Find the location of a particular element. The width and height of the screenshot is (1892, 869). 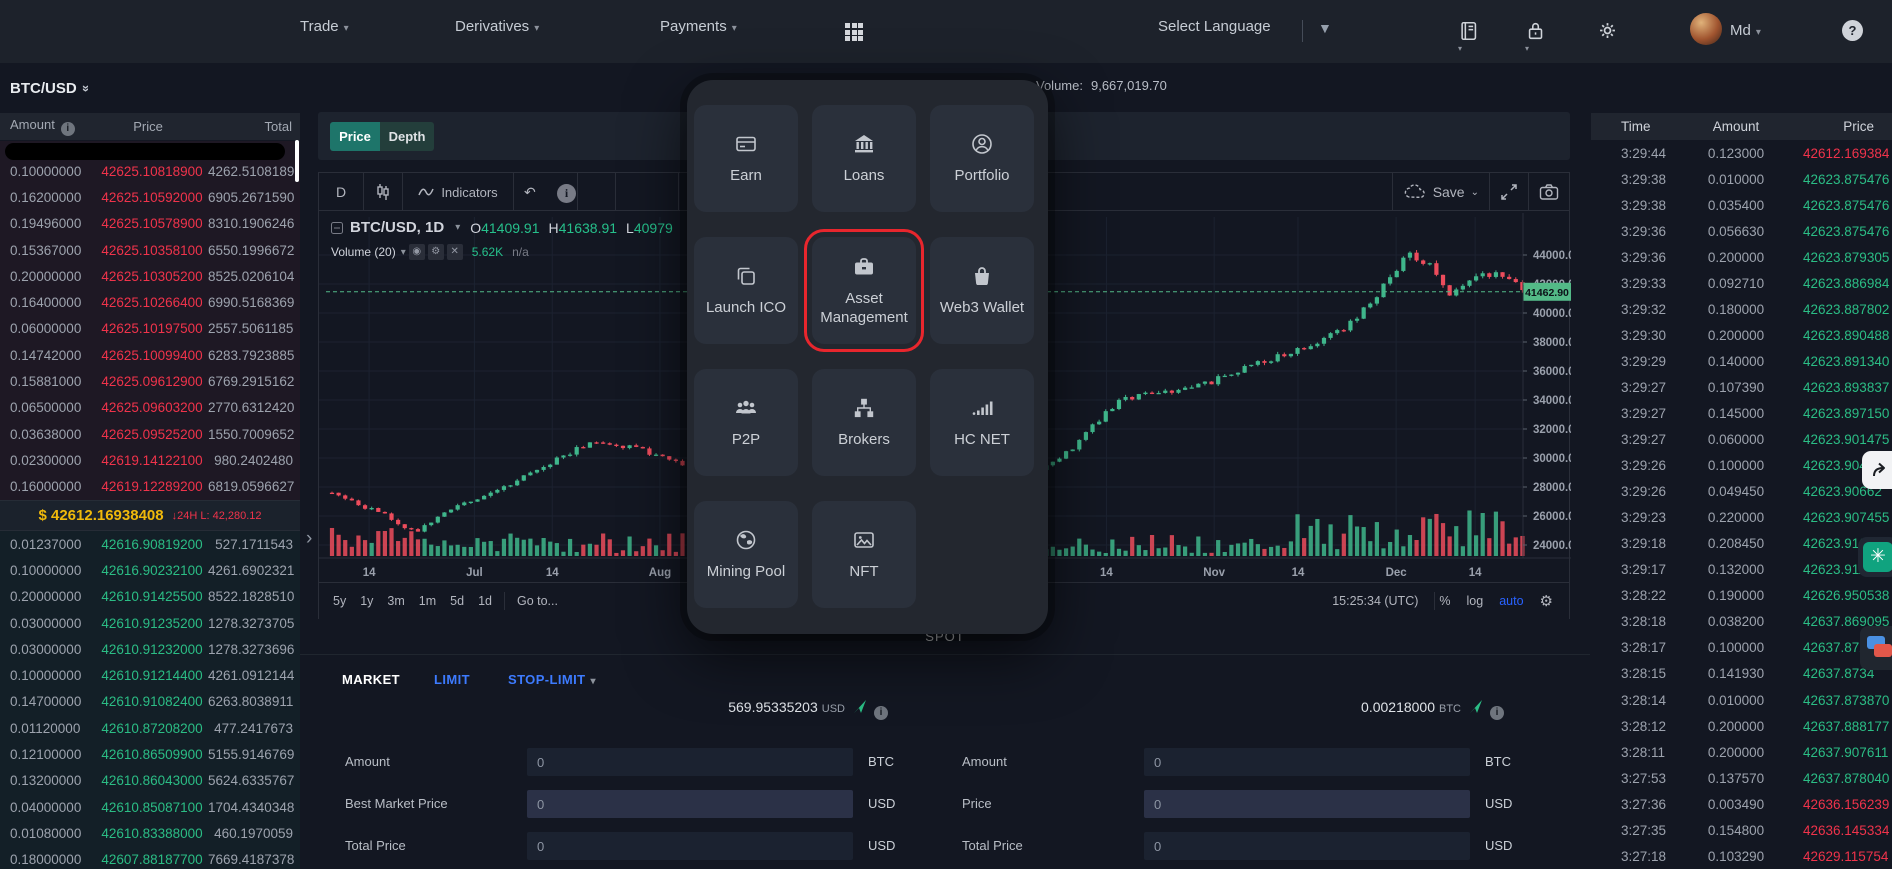

orderbook-ask-row: 0.16400000 42625.10266400 6990.5168369 is located at coordinates (152, 303).